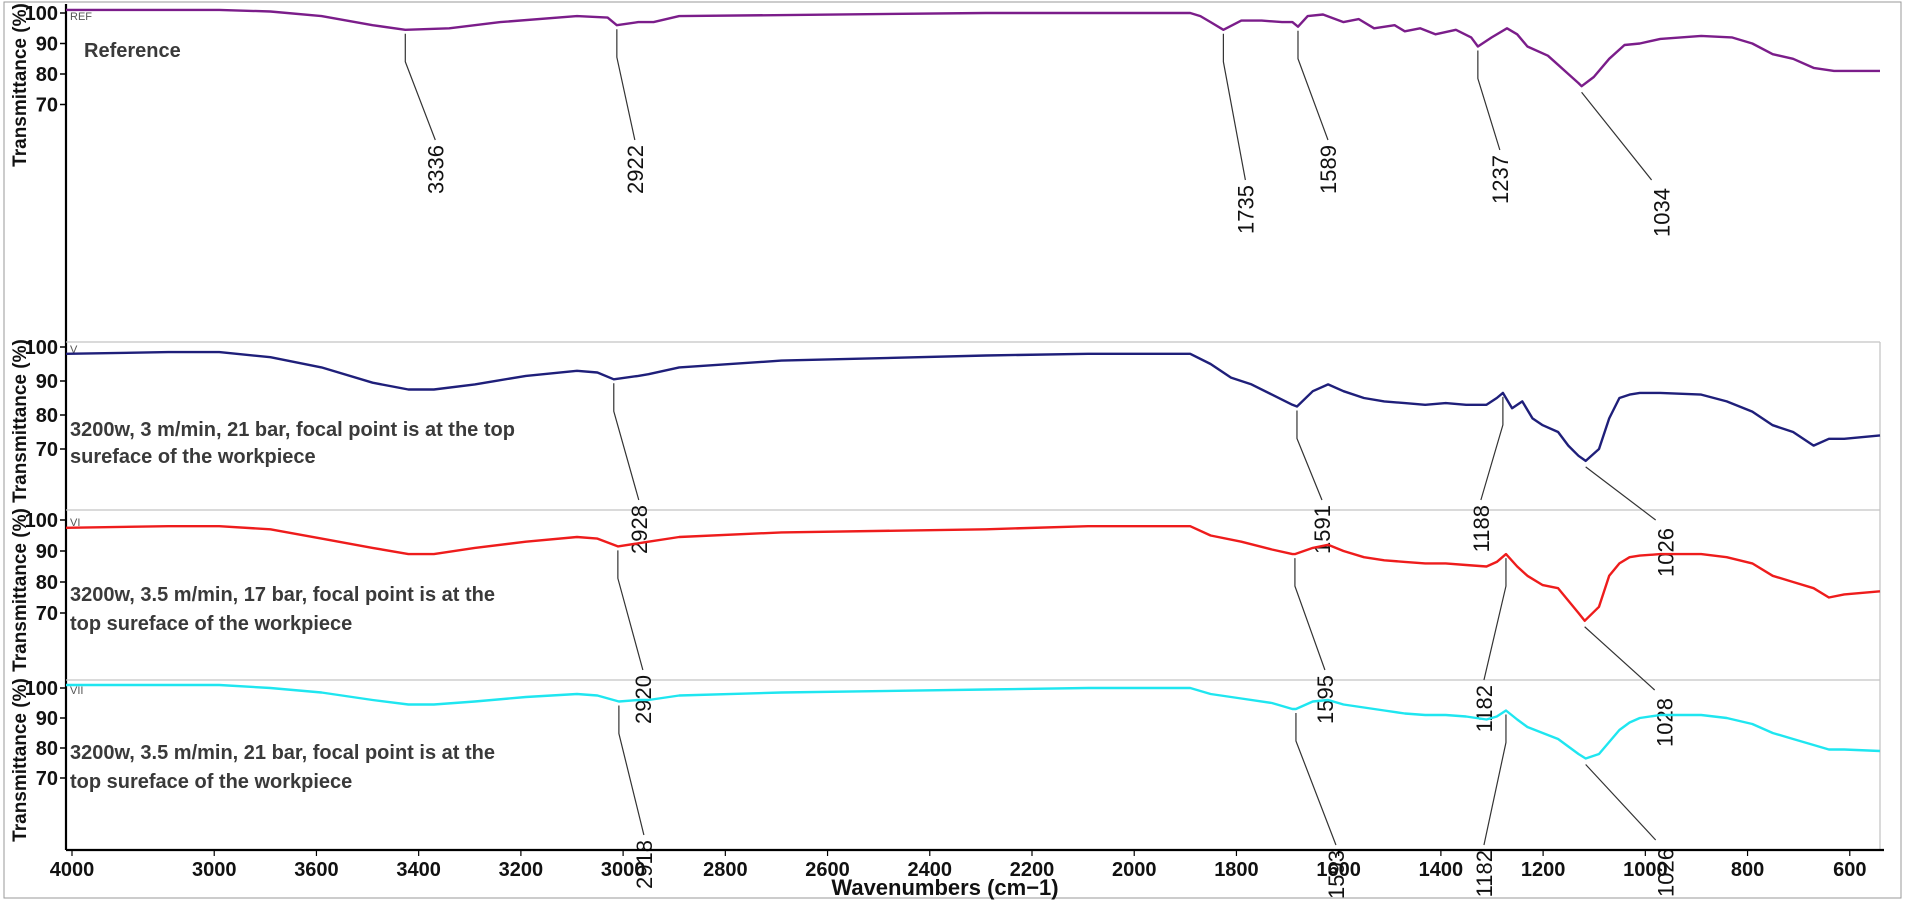  Describe the element at coordinates (1338, 870) in the screenshot. I see `x-tick-label: 1600` at that location.